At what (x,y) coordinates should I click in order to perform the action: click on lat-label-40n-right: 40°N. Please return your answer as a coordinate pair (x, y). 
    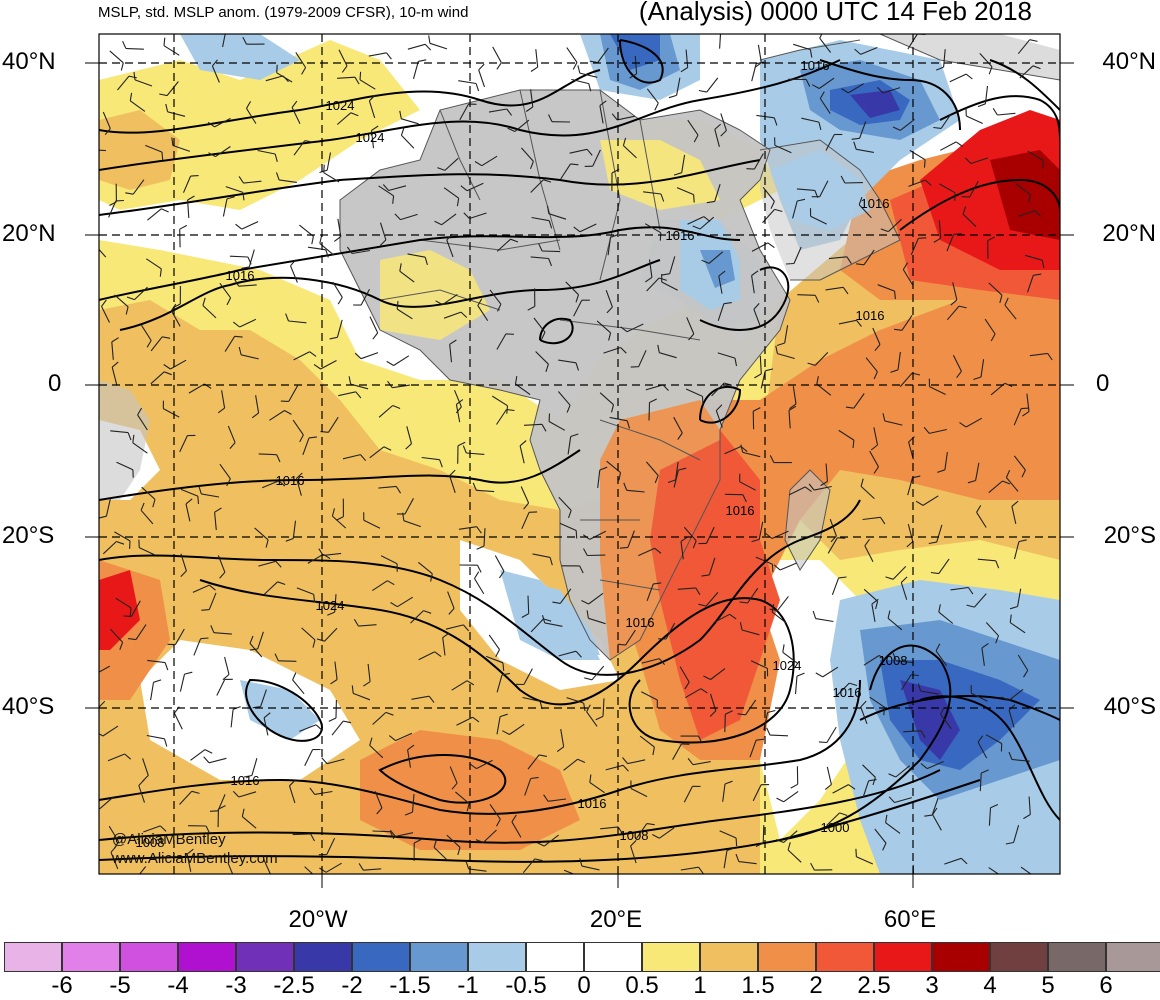
    Looking at the image, I should click on (1129, 62).